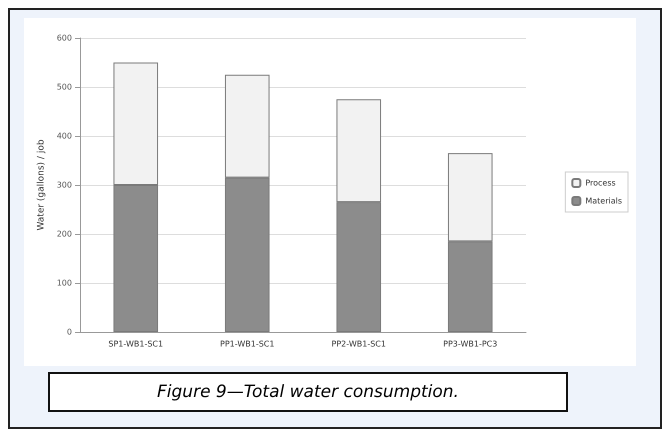  What do you see at coordinates (603, 201) in the screenshot?
I see `legend-label: Materials` at bounding box center [603, 201].